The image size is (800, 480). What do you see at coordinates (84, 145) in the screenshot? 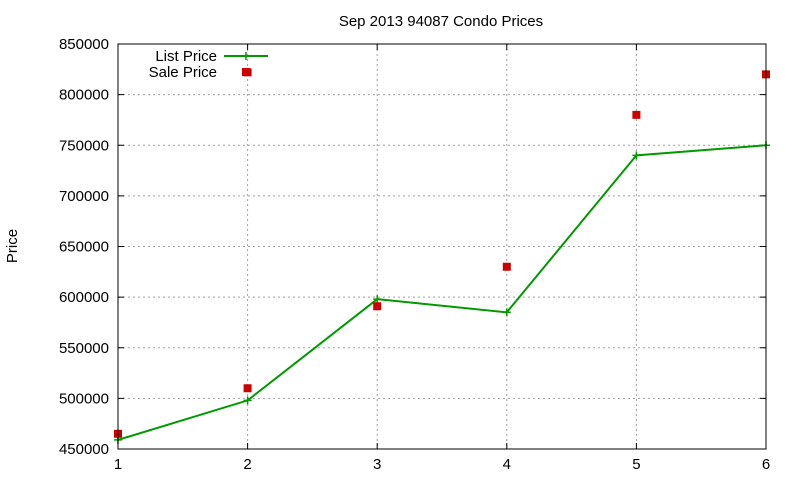
I see `y-tick-label: 750000` at bounding box center [84, 145].